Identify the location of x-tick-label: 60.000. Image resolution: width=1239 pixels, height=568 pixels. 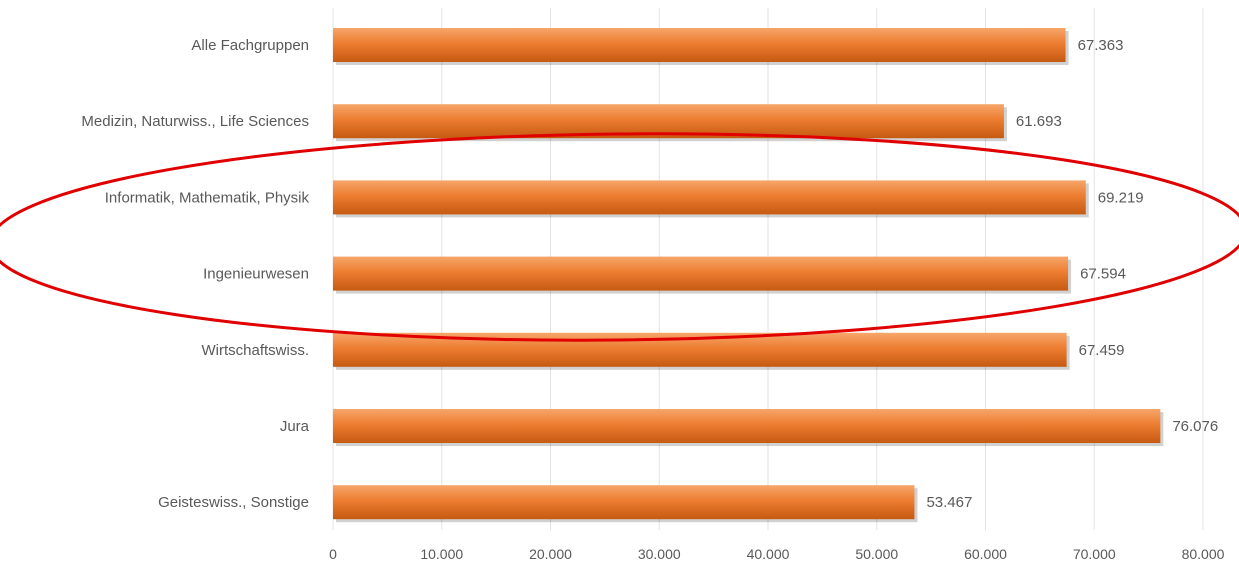
(985, 554).